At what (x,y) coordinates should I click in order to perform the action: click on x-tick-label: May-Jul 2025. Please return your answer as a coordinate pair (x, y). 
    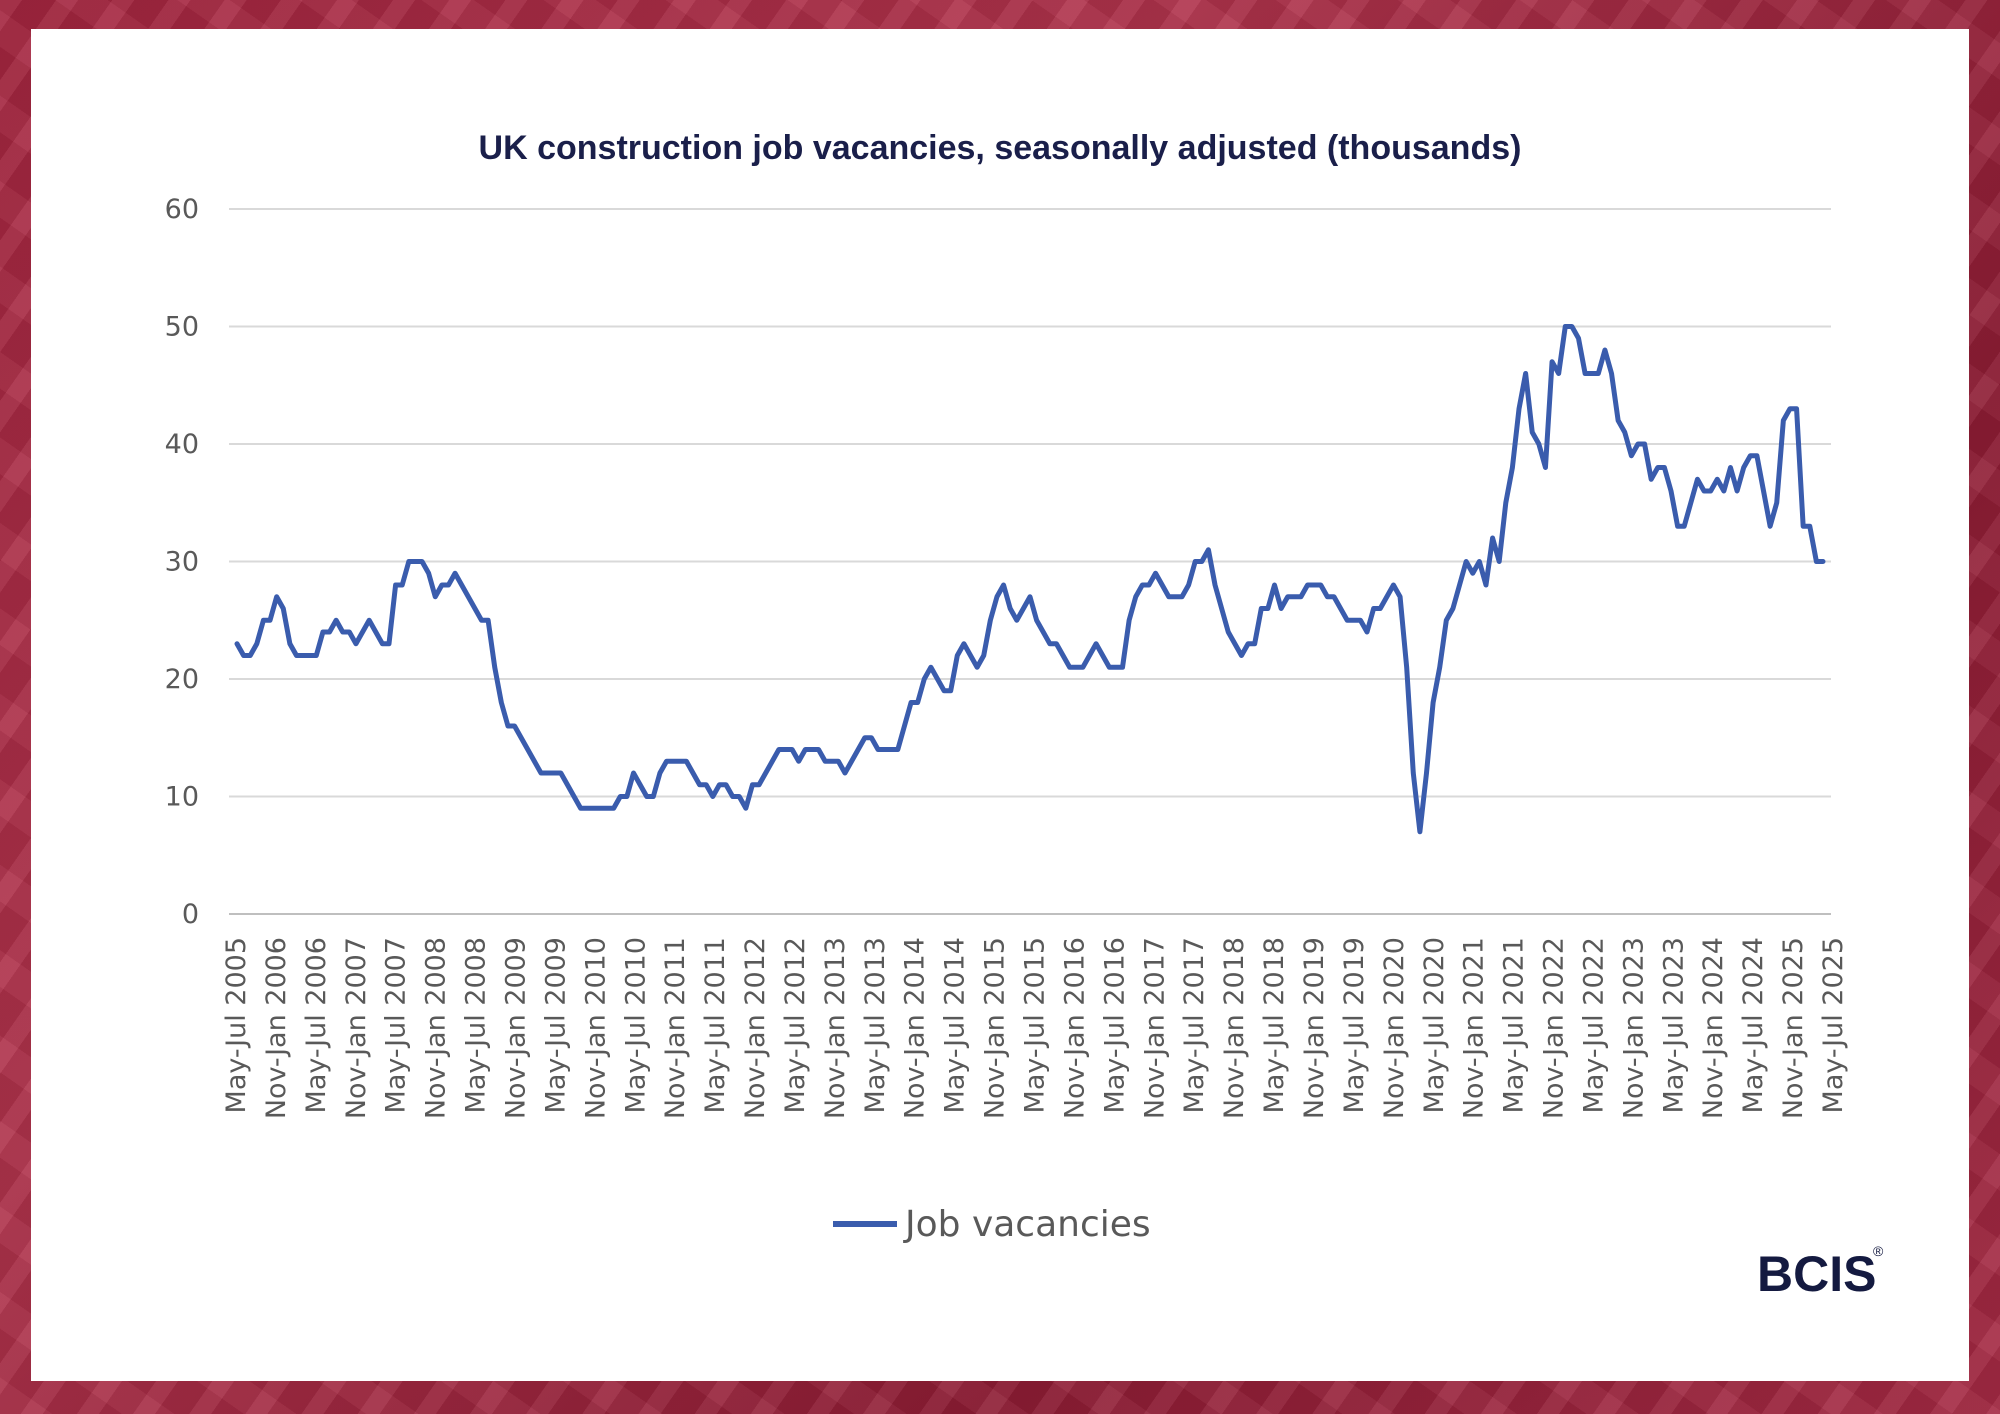
    Looking at the image, I should click on (1833, 1025).